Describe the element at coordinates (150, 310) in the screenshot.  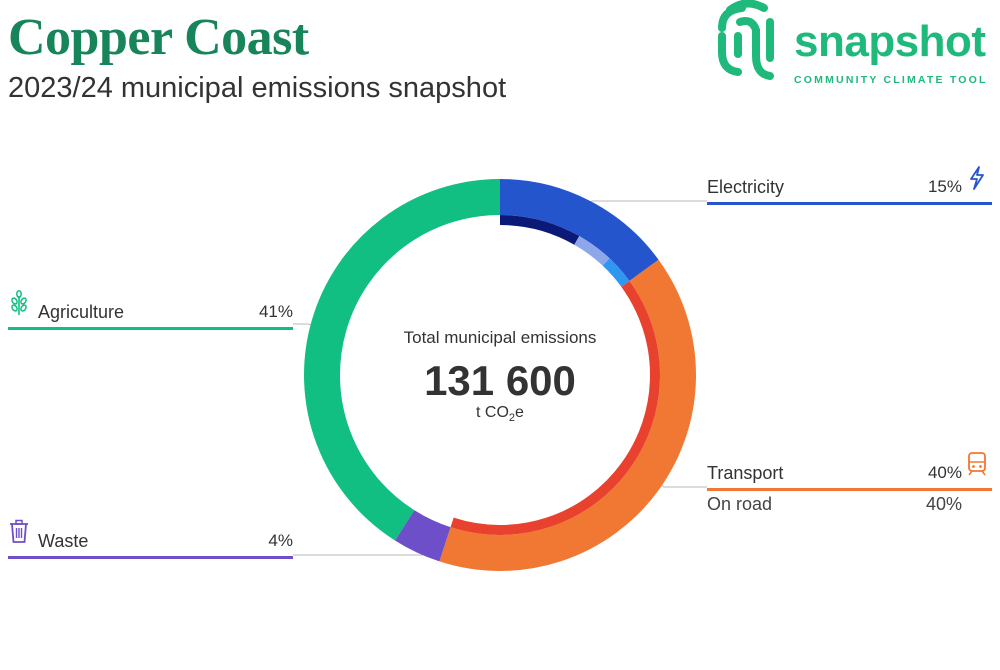
I see `category-agriculture: Agriculture 41%` at that location.